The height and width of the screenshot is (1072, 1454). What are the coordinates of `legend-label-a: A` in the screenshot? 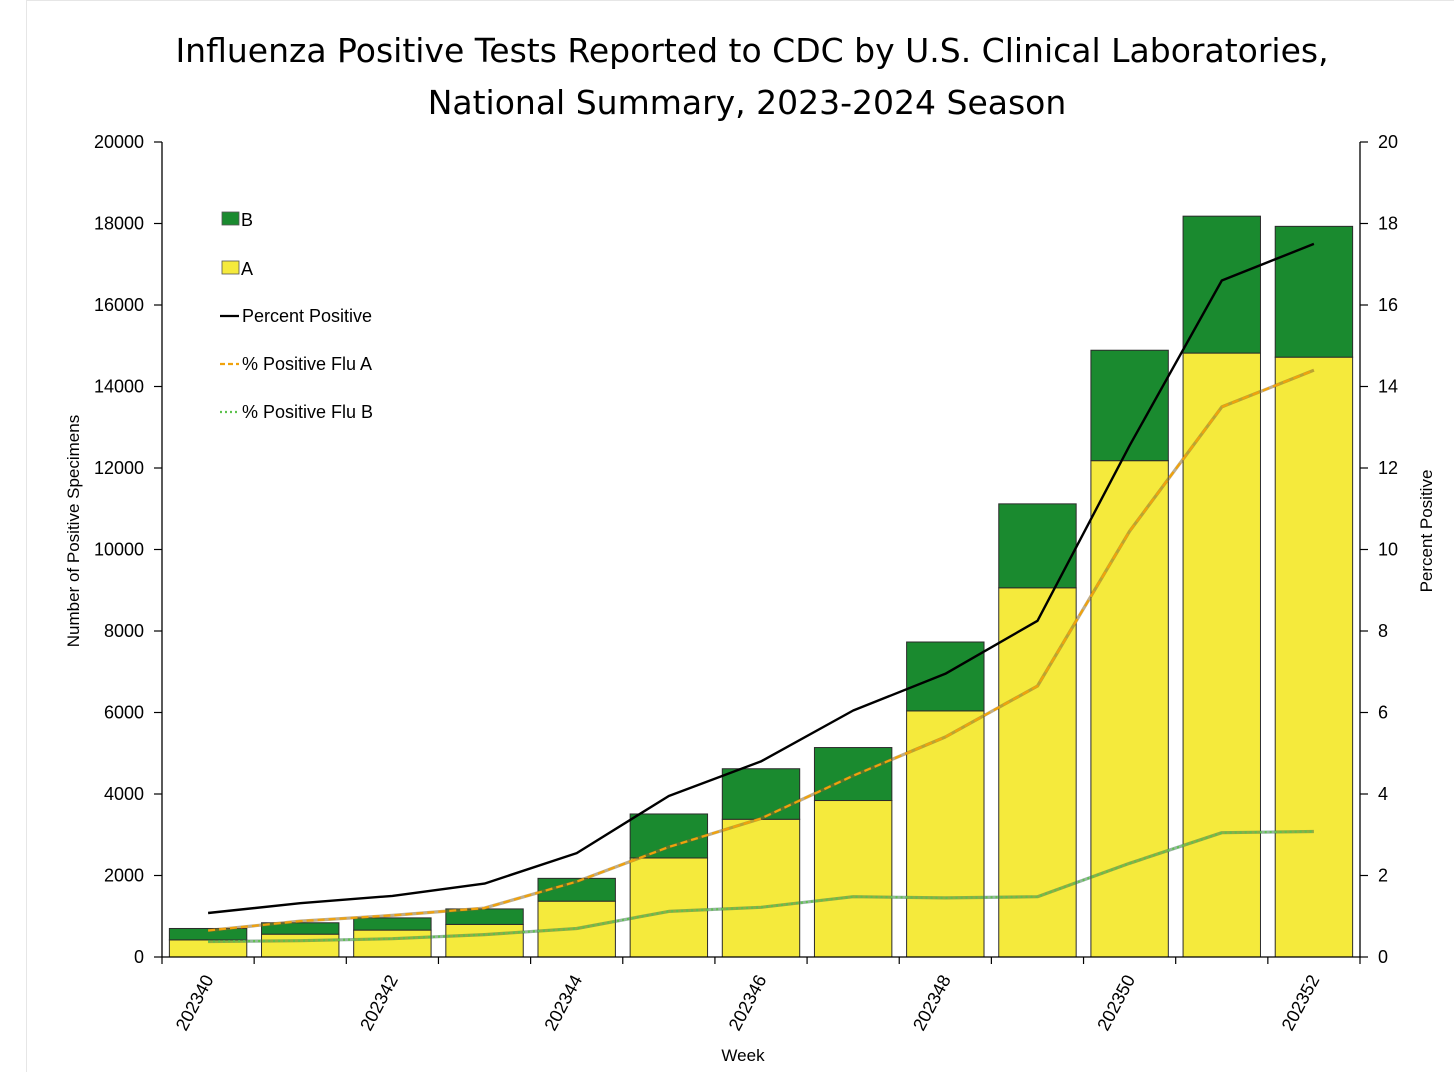 It's located at (247, 269).